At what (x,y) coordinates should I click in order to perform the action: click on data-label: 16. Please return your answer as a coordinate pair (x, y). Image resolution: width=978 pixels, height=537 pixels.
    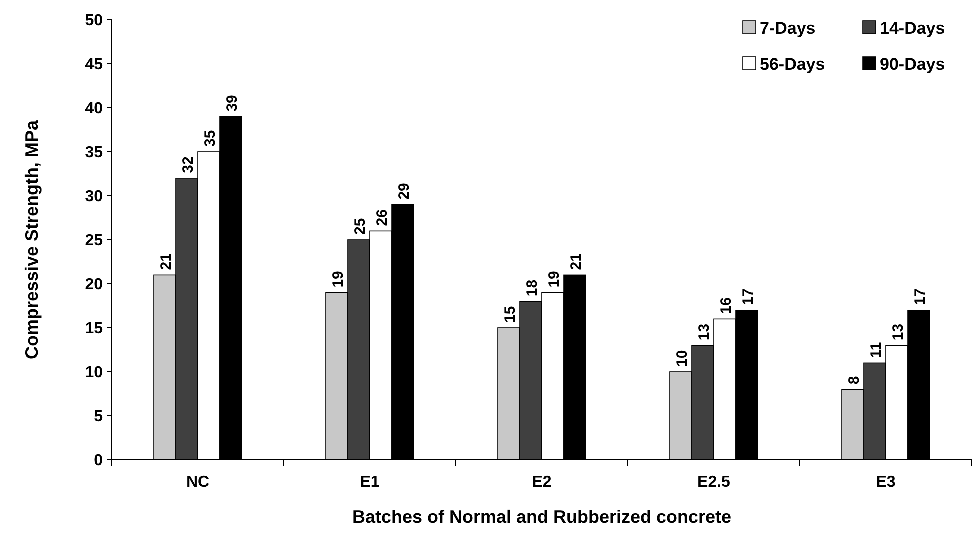
    Looking at the image, I should click on (726, 306).